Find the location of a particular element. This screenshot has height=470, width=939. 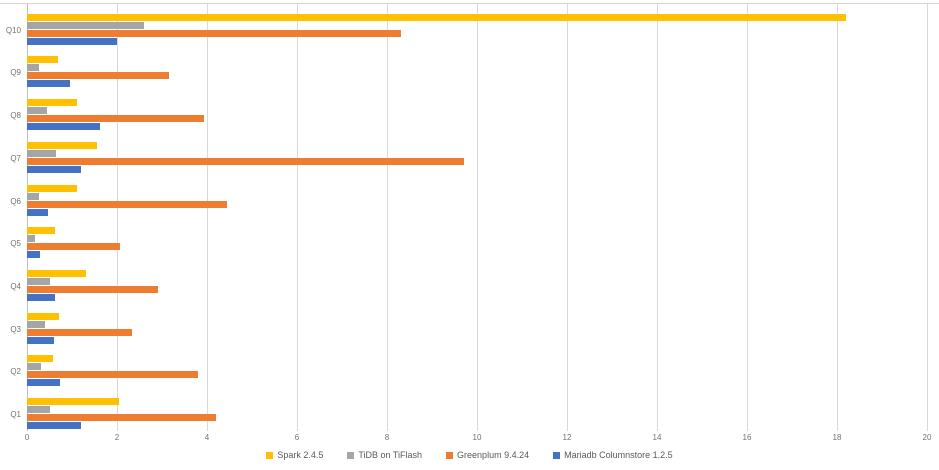

y-label-cell: Q3 is located at coordinates (12, 324).